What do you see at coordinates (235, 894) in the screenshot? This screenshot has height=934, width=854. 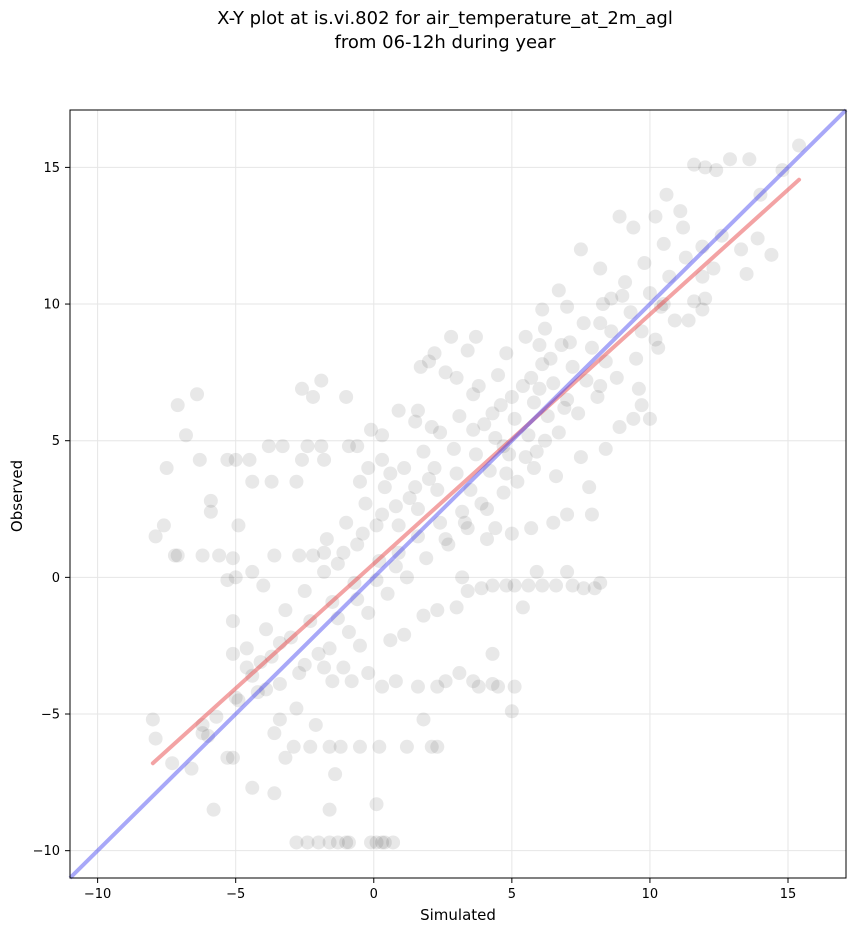 I see `x-tick-label: −5` at bounding box center [235, 894].